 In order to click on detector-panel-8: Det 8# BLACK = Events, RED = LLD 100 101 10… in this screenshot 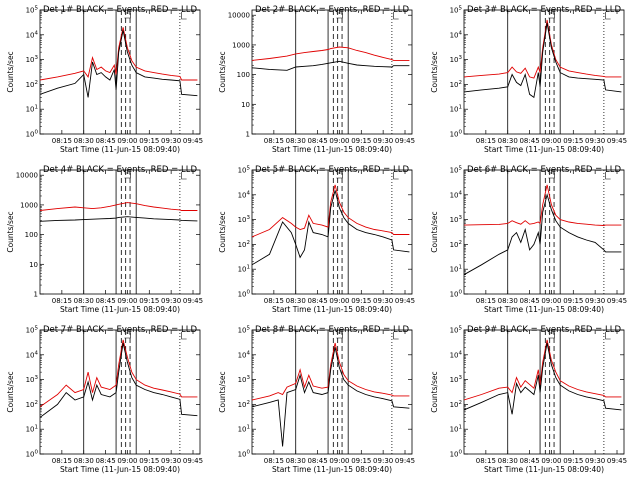, I will do `click(316, 399)`.